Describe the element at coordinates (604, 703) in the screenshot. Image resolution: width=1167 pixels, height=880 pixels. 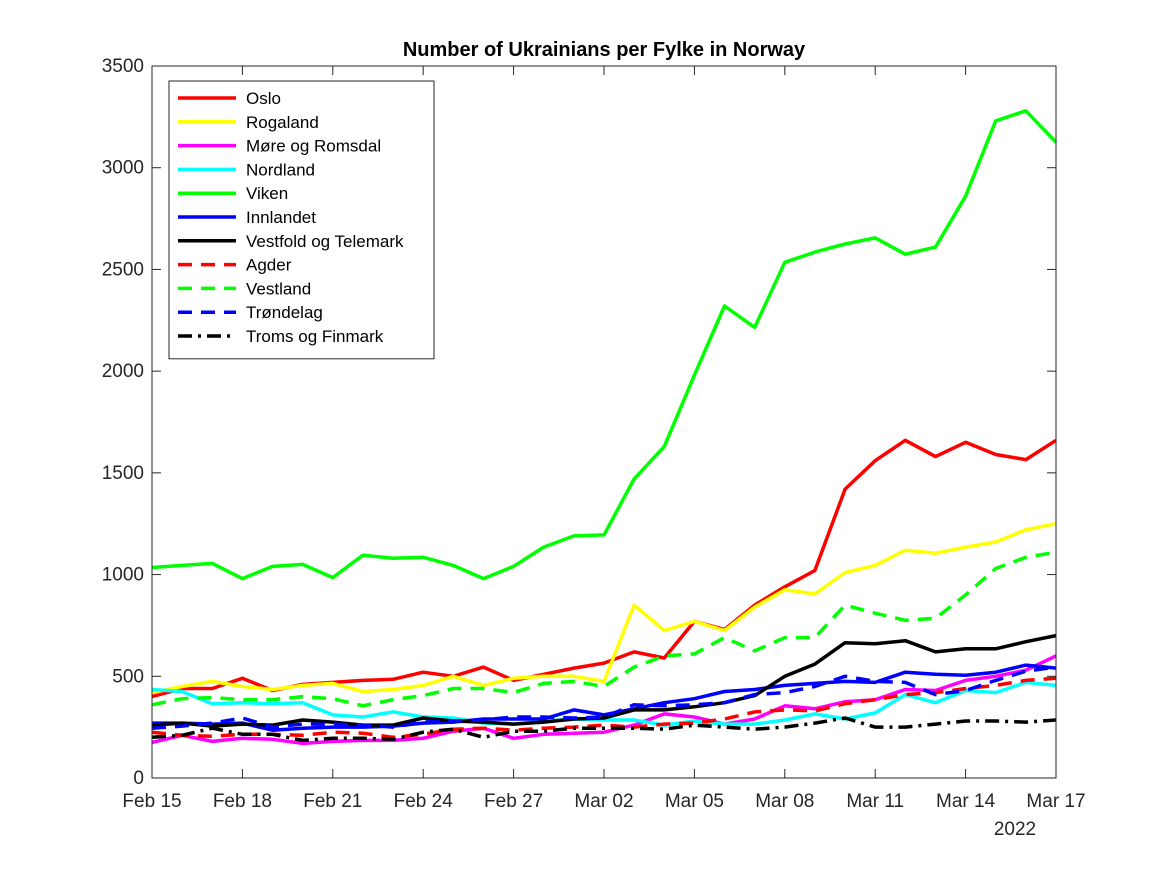
I see `series-line-nordland` at that location.